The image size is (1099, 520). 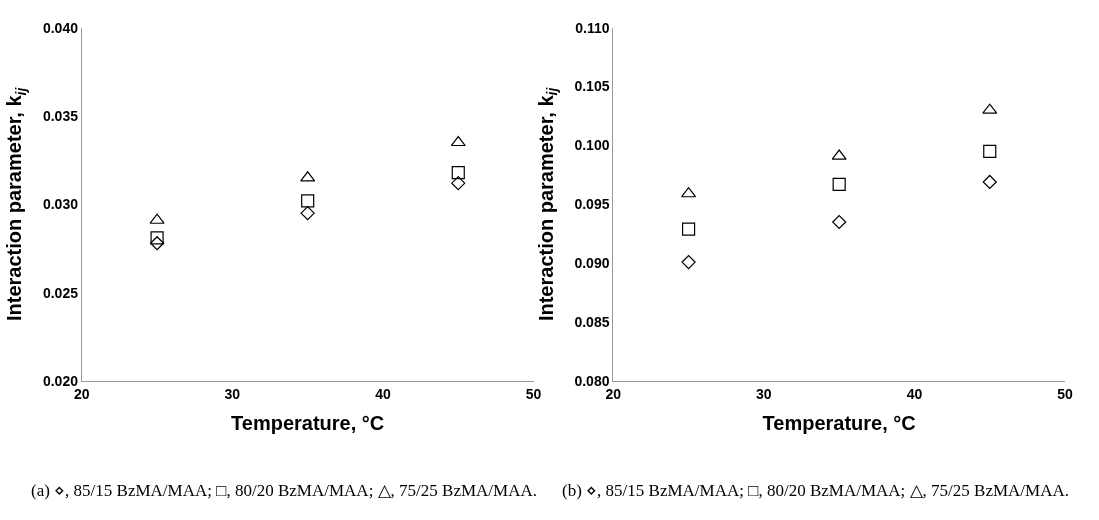 I want to click on y-tick-label: 0.110, so click(x=592, y=27).